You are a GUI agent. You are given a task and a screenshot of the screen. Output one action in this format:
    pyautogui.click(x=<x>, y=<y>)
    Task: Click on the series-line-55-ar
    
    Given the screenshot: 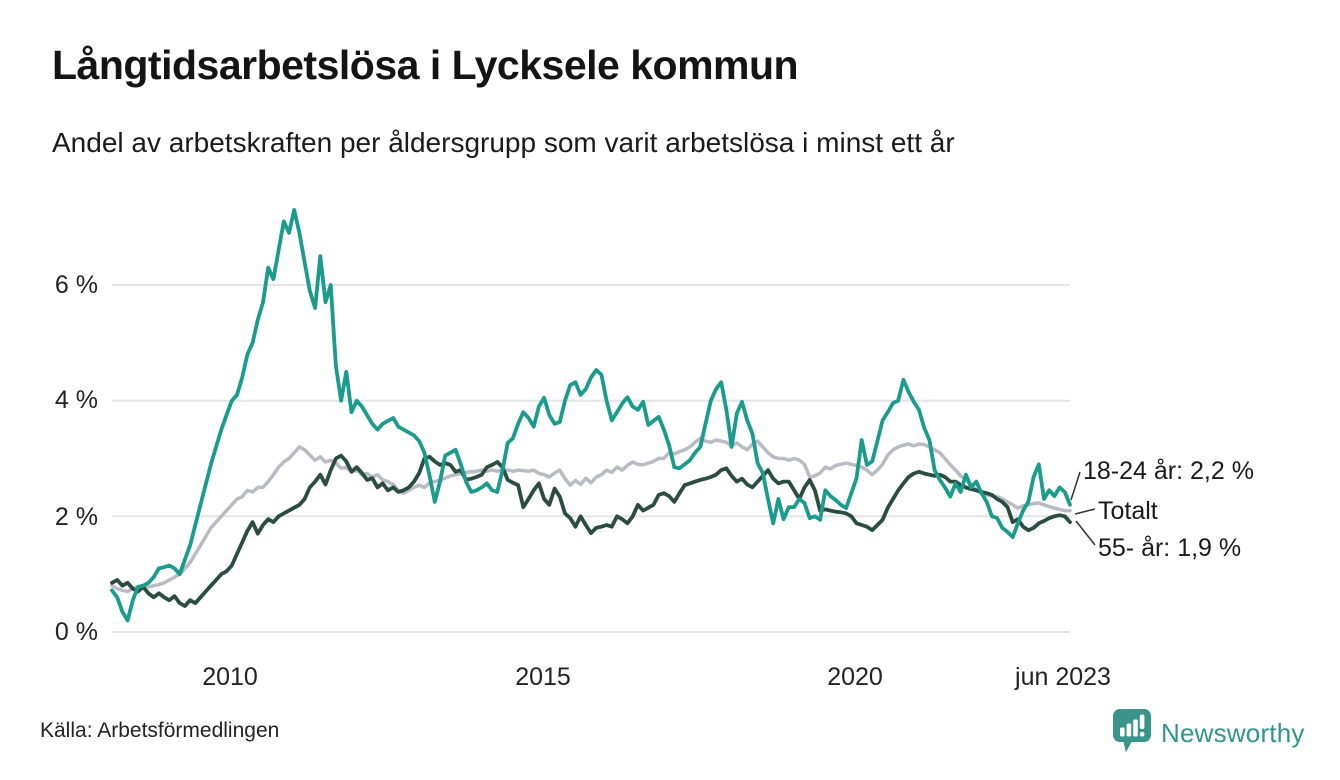 What is the action you would take?
    pyautogui.click(x=591, y=530)
    